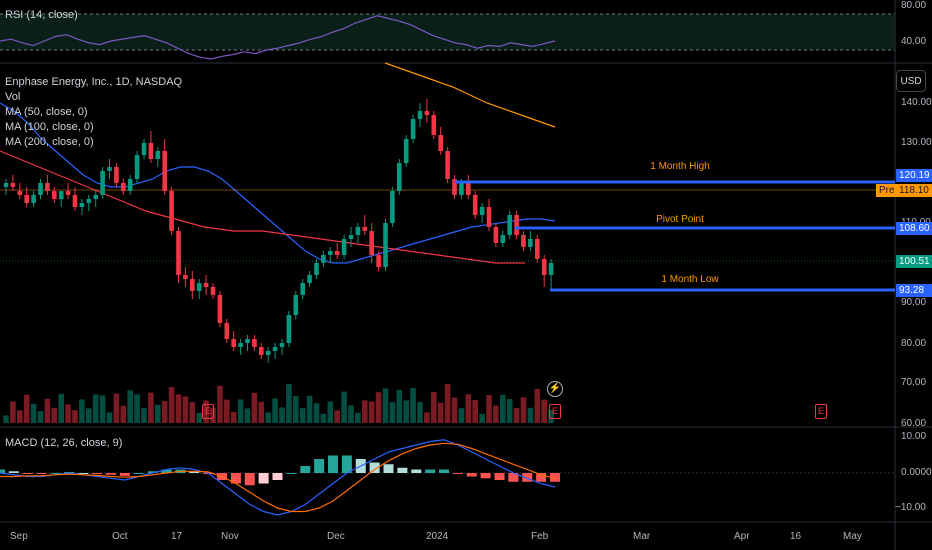  What do you see at coordinates (914, 343) in the screenshot?
I see `price-tick: 80.00` at bounding box center [914, 343].